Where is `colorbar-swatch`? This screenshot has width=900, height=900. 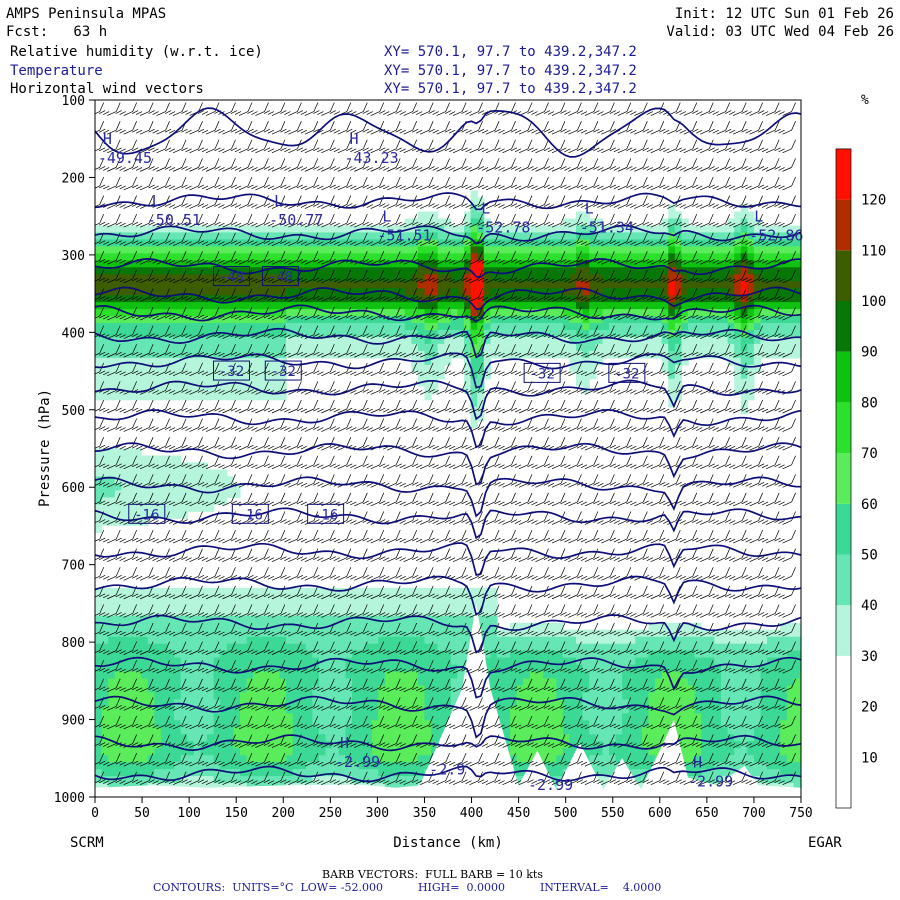 colorbar-swatch is located at coordinates (843, 326).